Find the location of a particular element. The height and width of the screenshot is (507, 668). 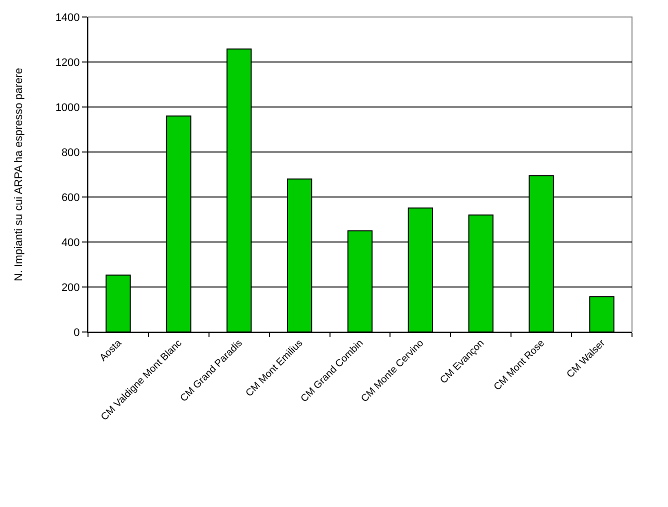

y-tick-label: 200 is located at coordinates (70, 288).